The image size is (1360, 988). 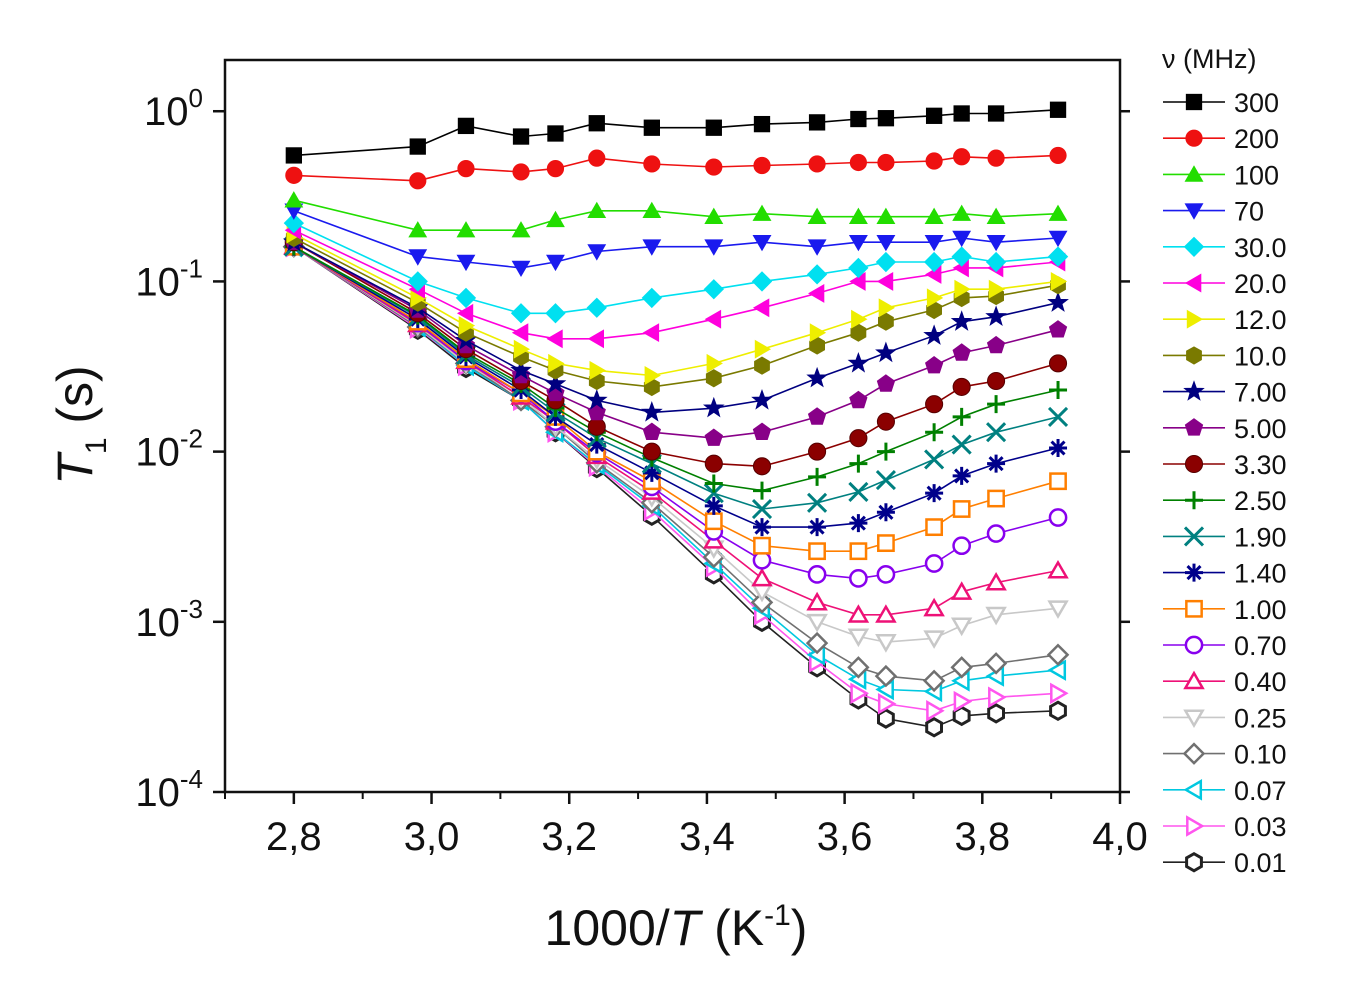 I want to click on legend-label: 3.30, so click(x=1260, y=465).